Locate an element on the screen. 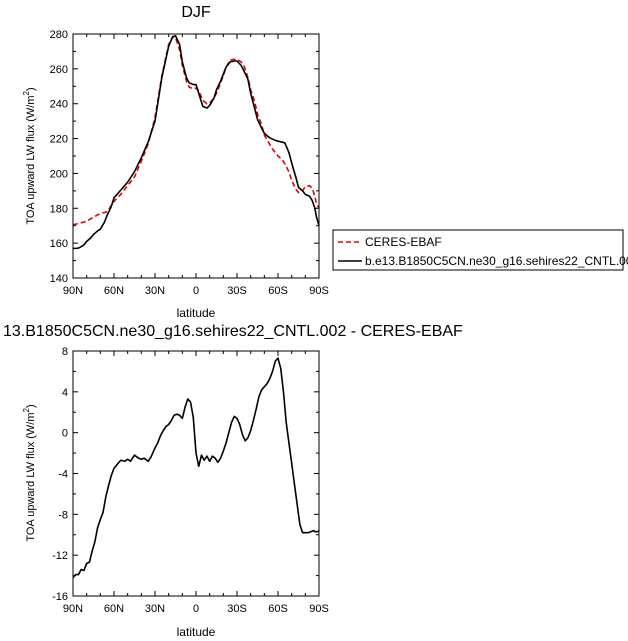 Image resolution: width=628 pixels, height=641 pixels. top-ytick-label: 160 is located at coordinates (59, 244).